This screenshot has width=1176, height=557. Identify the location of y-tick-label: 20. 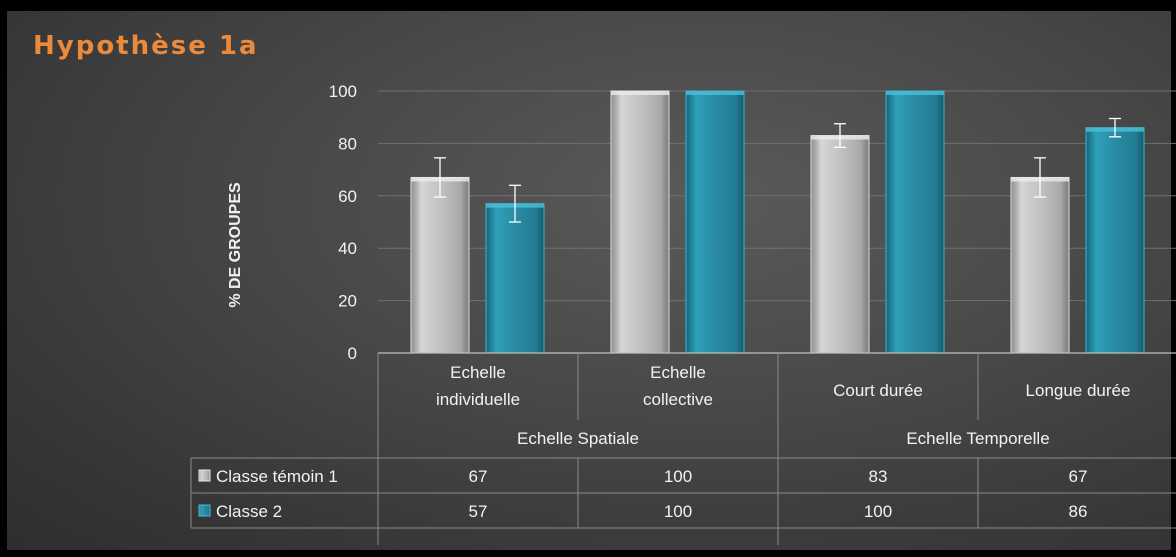
(347, 301).